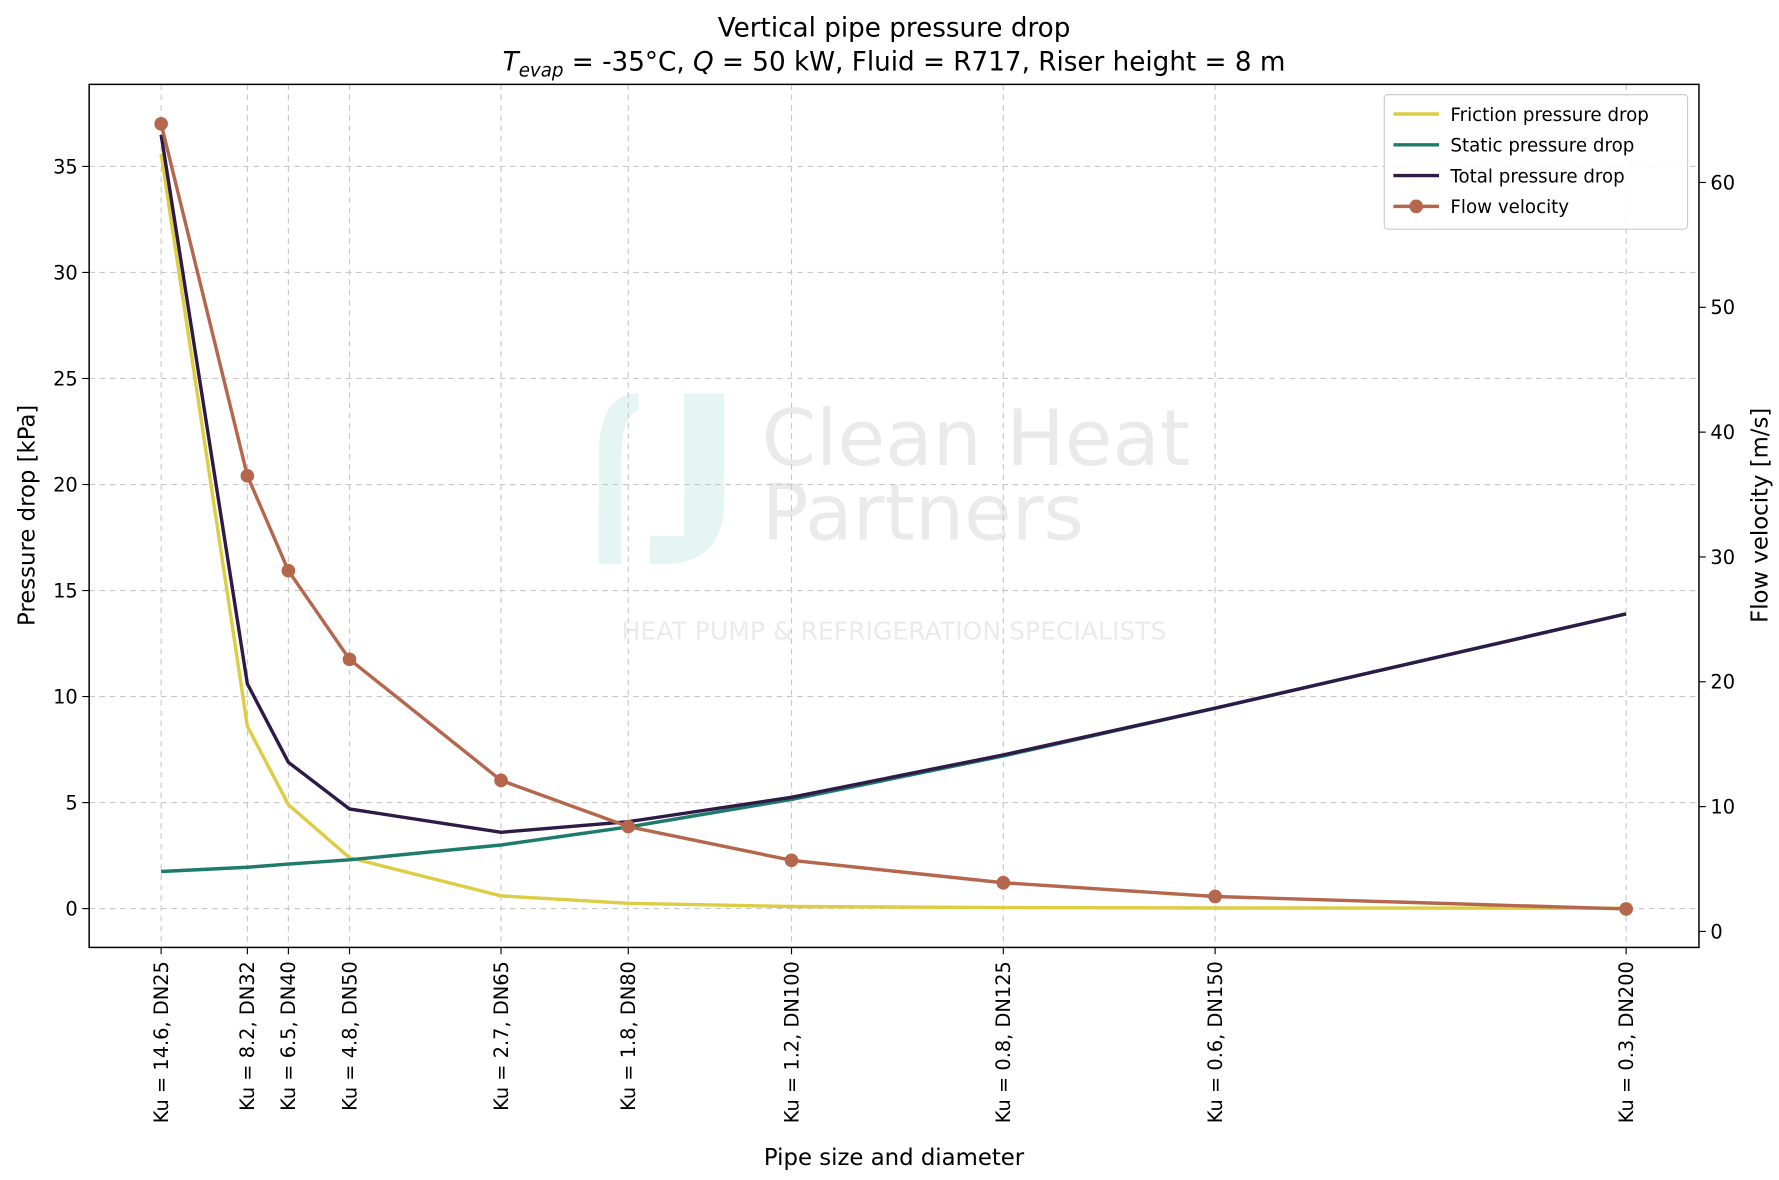  What do you see at coordinates (894, 1158) in the screenshot?
I see `x-axis-label: Pipe size and diameter` at bounding box center [894, 1158].